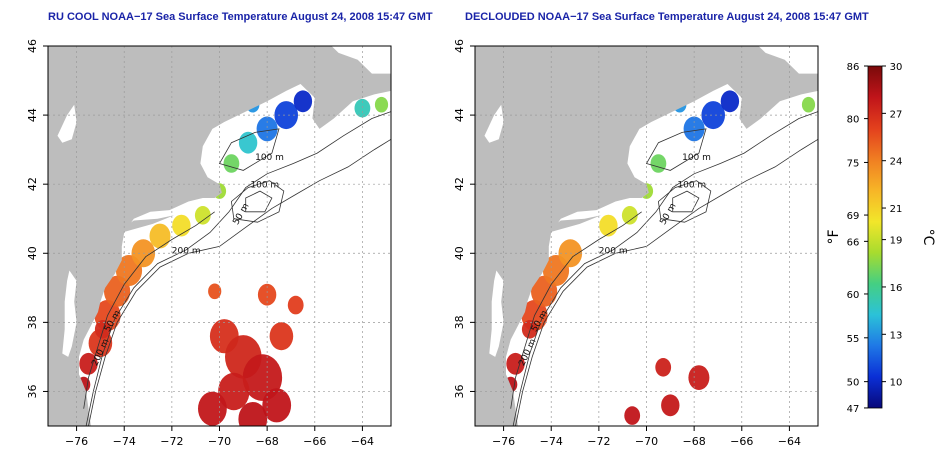  I want to click on fahrenheit-tick-label: 47, so click(853, 409).